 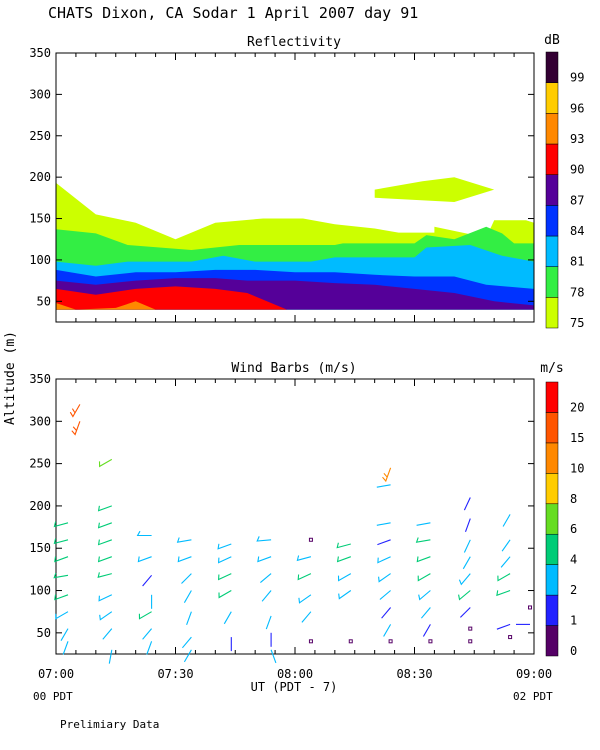 I want to click on reflectivity-colorbar-label: 93, so click(x=577, y=139).